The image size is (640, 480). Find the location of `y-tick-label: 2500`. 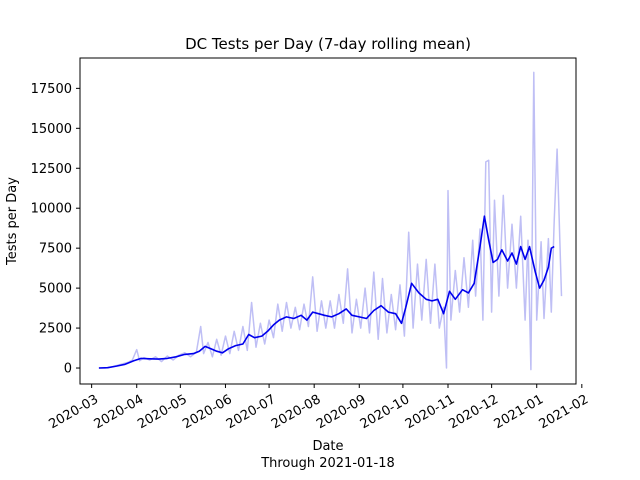

y-tick-label: 2500 is located at coordinates (55, 329).